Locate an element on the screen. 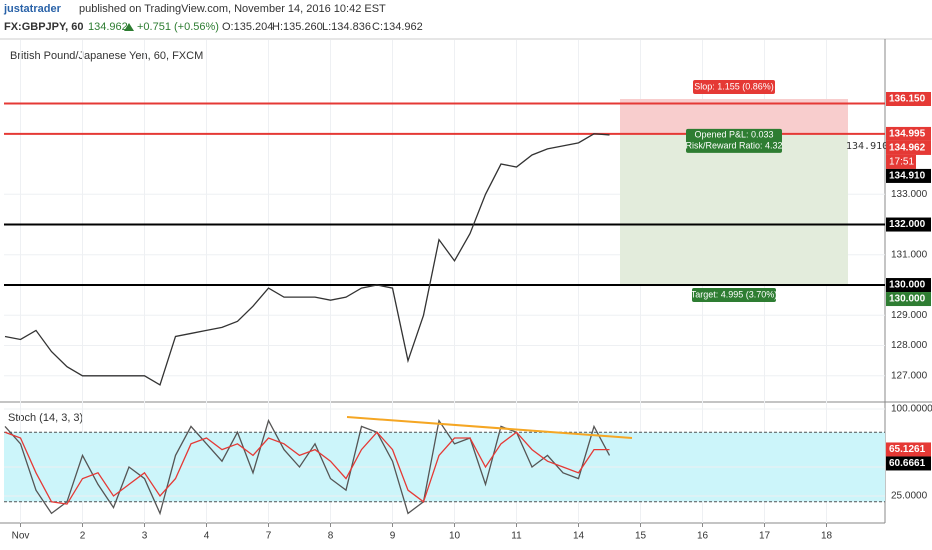 This screenshot has height=550, width=932. y-tick-label: 131.000 is located at coordinates (909, 254).